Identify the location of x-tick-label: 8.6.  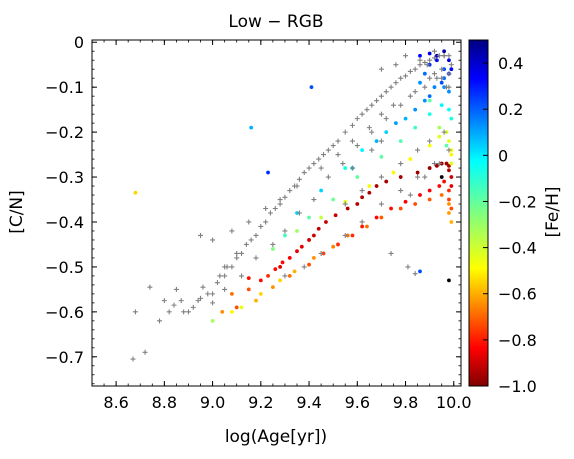
(115, 402).